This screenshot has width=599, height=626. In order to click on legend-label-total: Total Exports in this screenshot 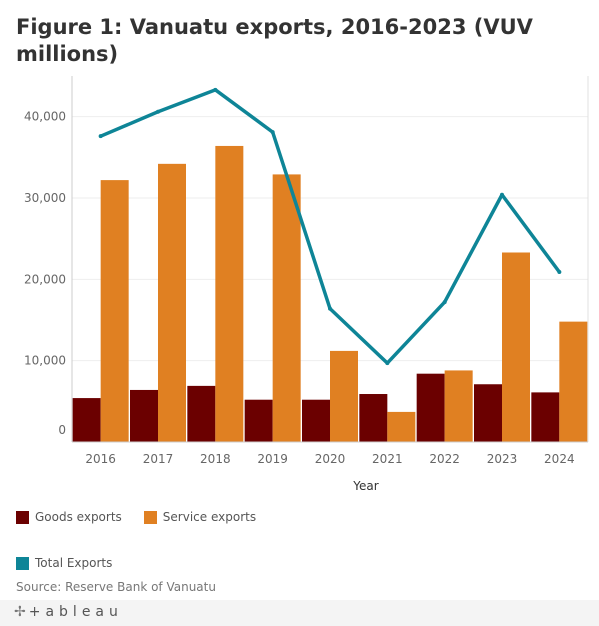, I will do `click(74, 563)`.